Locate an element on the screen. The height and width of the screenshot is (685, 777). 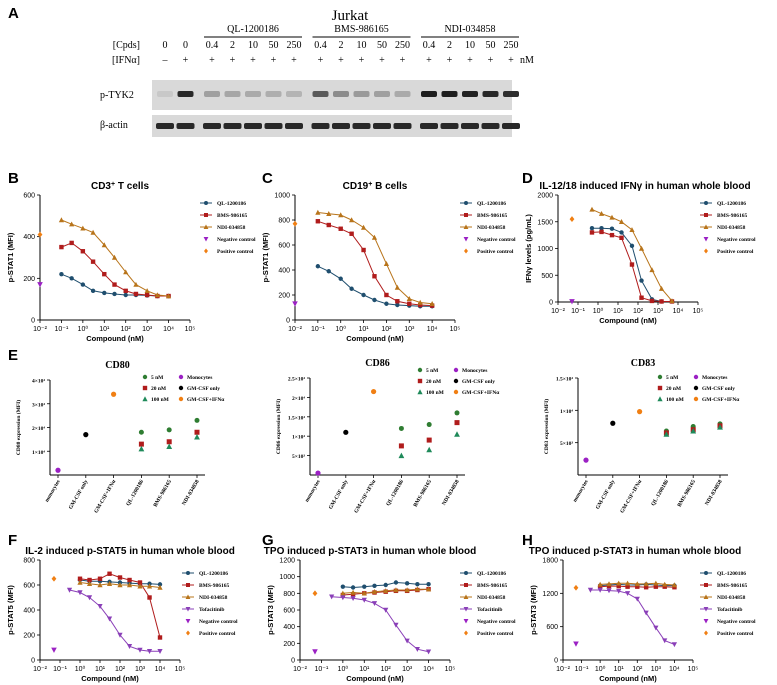
x-tick-label: 10⁰ is located at coordinates (343, 669).